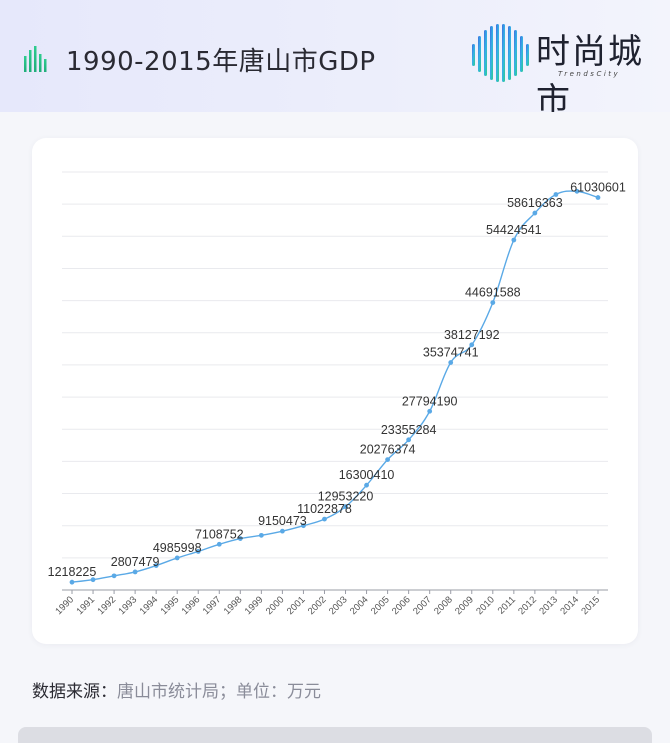 This screenshot has width=670, height=743. Describe the element at coordinates (106, 605) in the screenshot. I see `x-tick-label: 1992` at that location.